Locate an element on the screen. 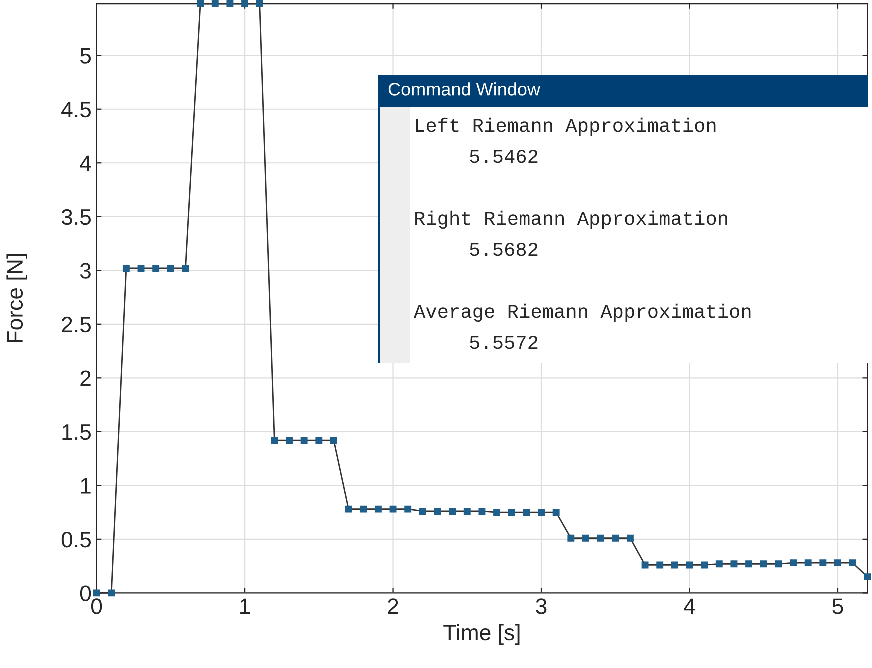  y-tick-label: 0.5 is located at coordinates (76, 540).